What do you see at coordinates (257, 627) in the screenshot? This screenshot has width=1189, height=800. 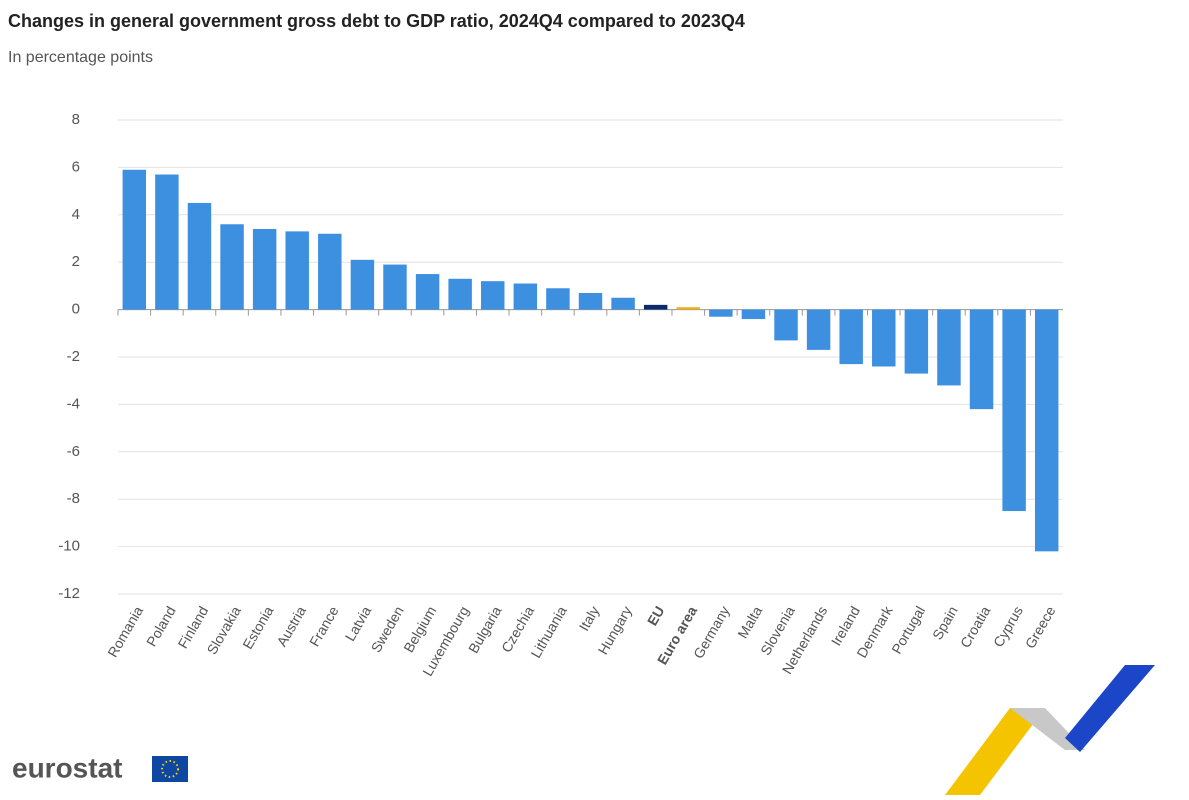 I see `x-tick-label: Estonia` at bounding box center [257, 627].